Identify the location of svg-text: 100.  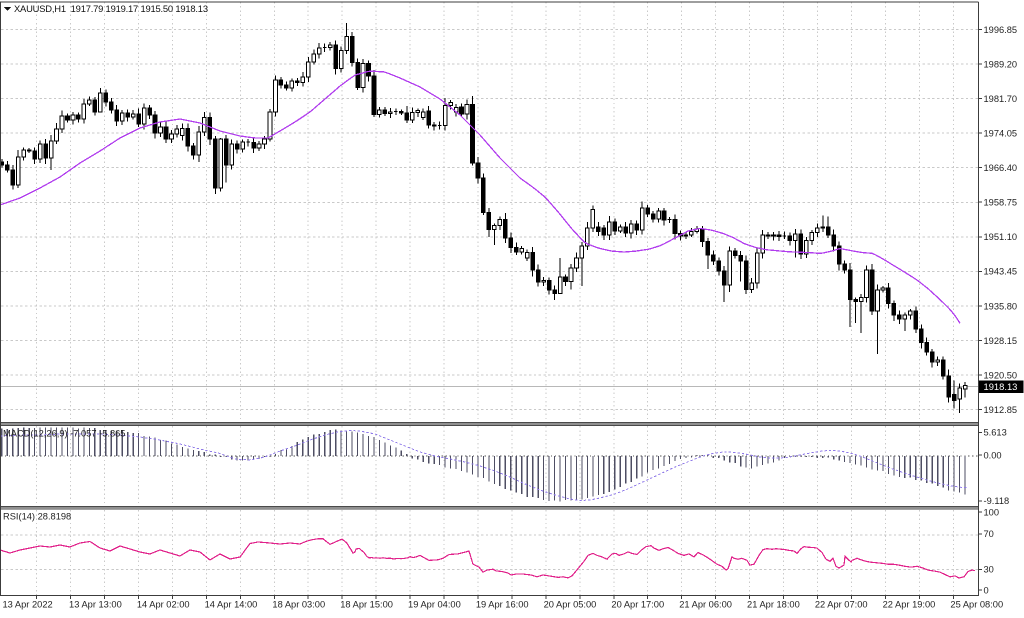
(992, 512).